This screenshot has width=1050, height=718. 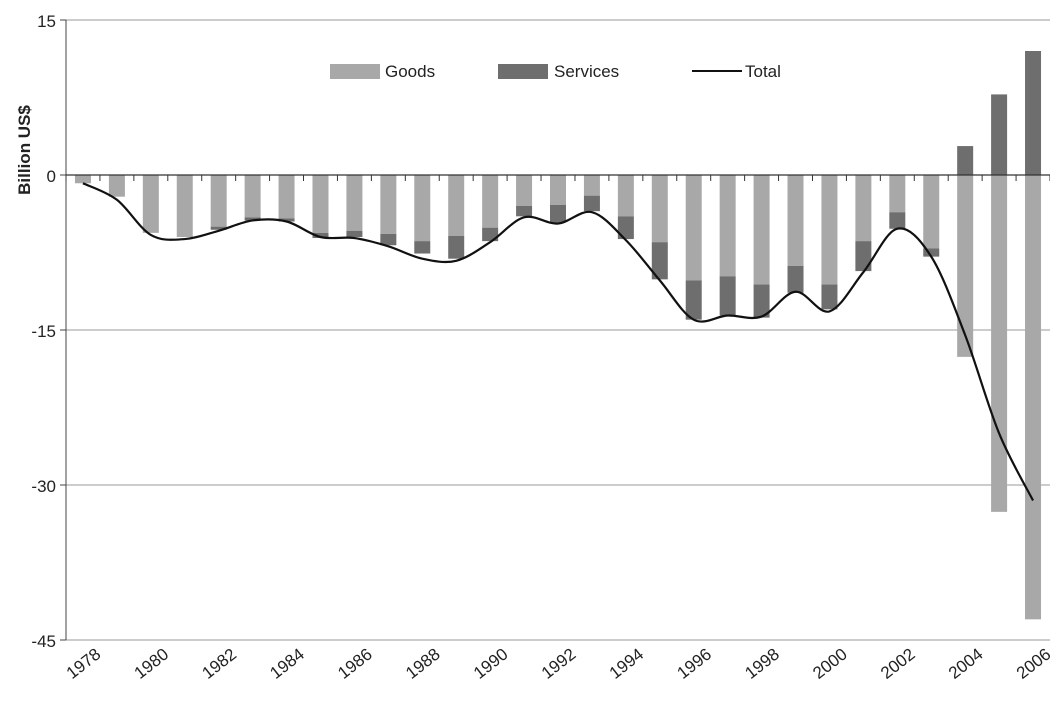 I want to click on x-tick-label: 1980, so click(x=152, y=664).